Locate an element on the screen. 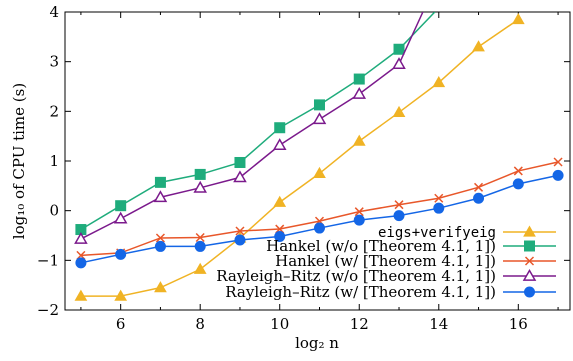 The width and height of the screenshot is (573, 361). y-tick-label: −2 is located at coordinates (48, 310).